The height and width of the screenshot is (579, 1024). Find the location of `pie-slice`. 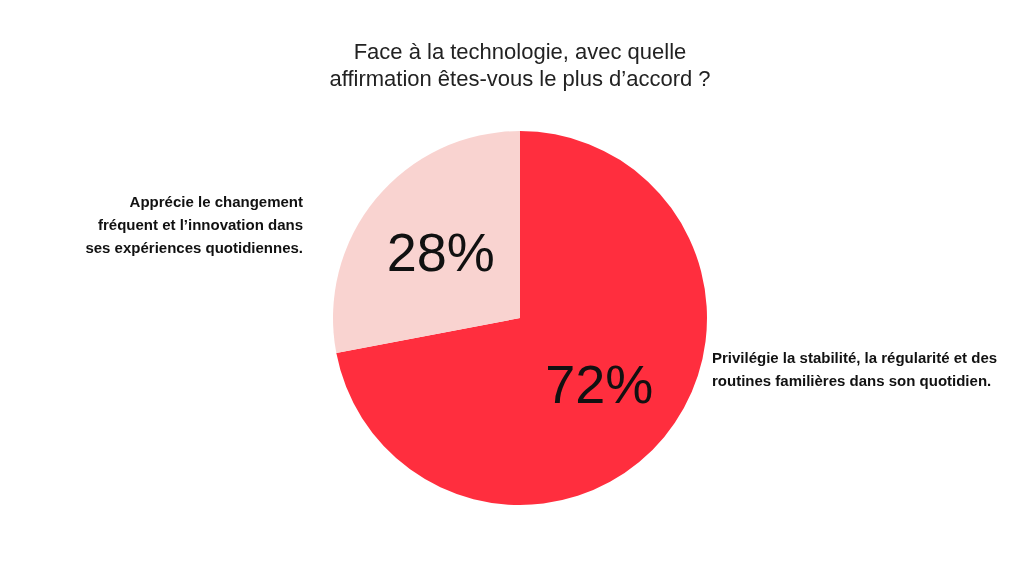

pie-slice is located at coordinates (426, 242).